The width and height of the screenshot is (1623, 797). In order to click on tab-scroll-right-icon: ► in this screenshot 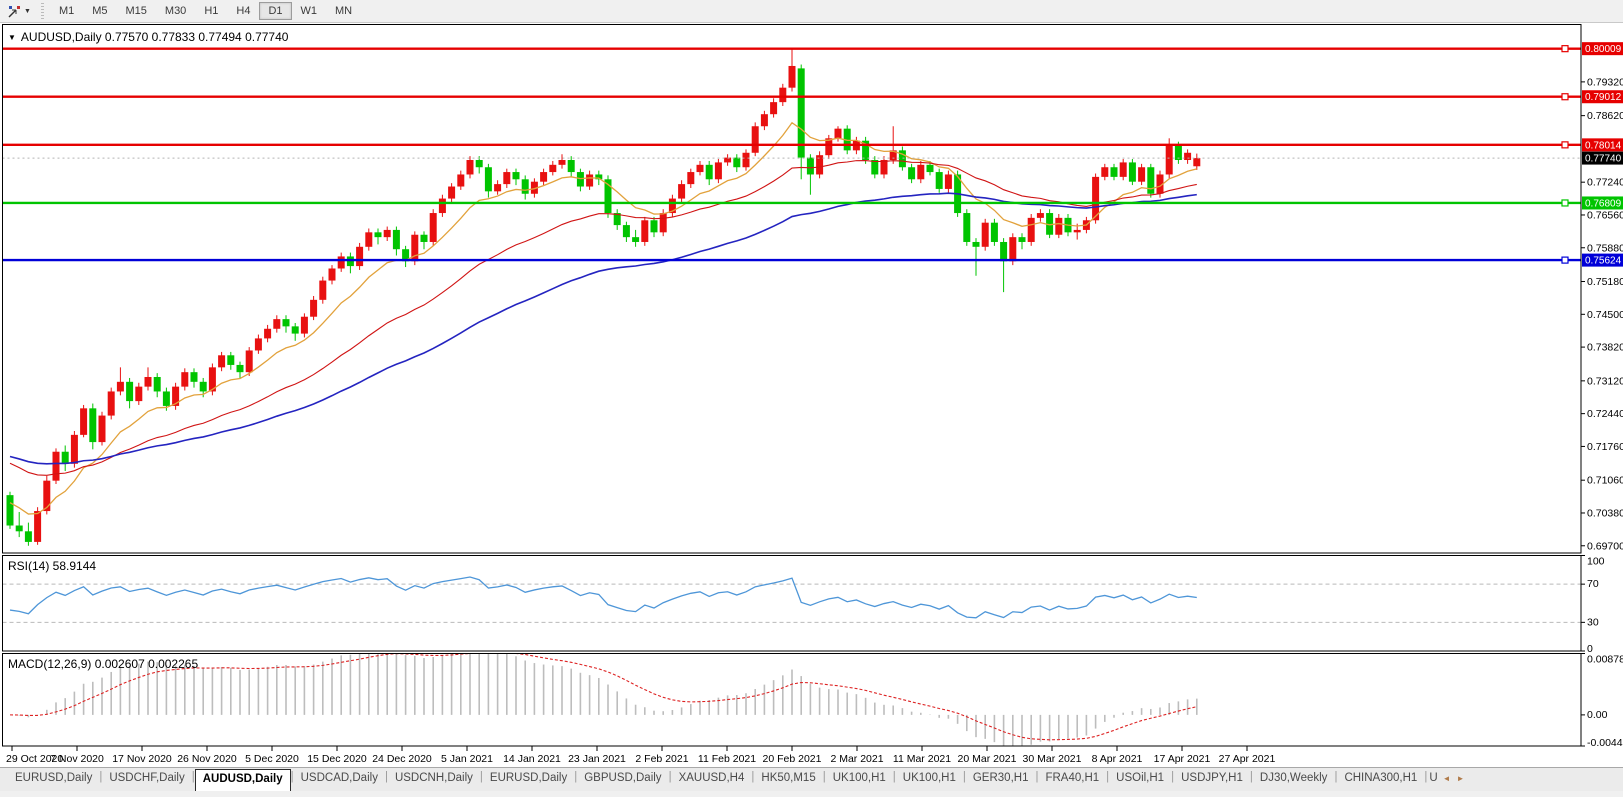, I will do `click(1460, 778)`.